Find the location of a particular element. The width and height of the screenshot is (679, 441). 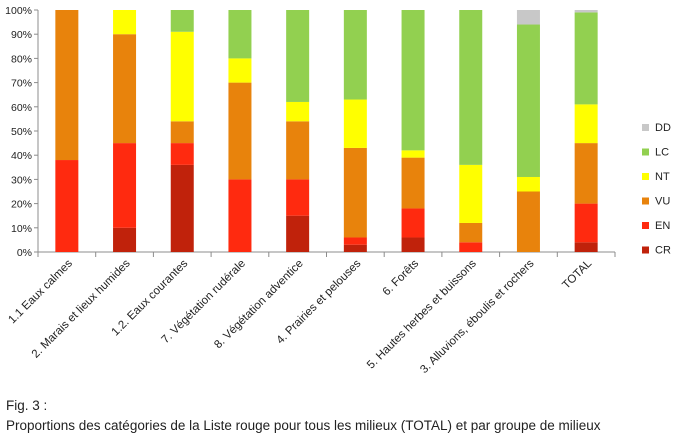

x-tick-label: 3. Alluvions, éboulis et rochers is located at coordinates (477, 316).